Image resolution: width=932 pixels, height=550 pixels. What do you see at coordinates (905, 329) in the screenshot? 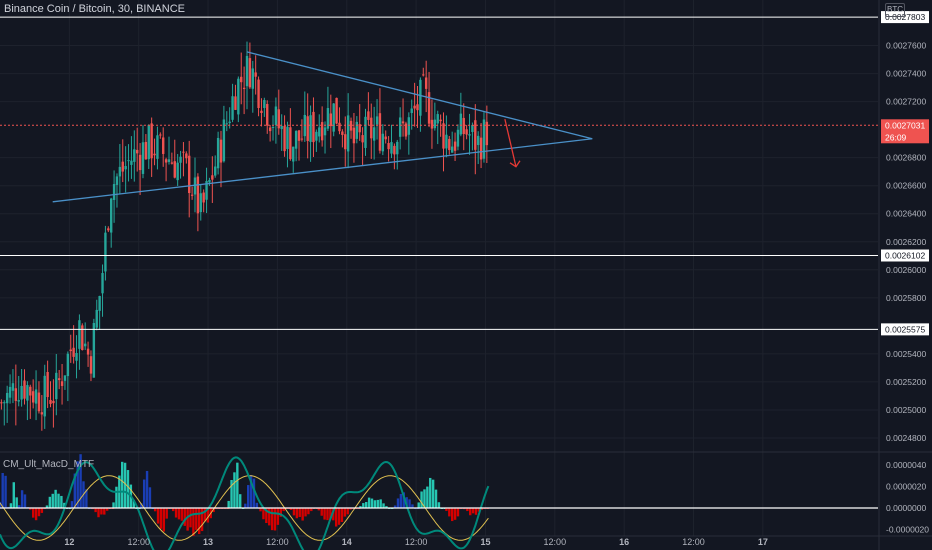
I see `level-tag-label: 0.0025575` at bounding box center [905, 329].